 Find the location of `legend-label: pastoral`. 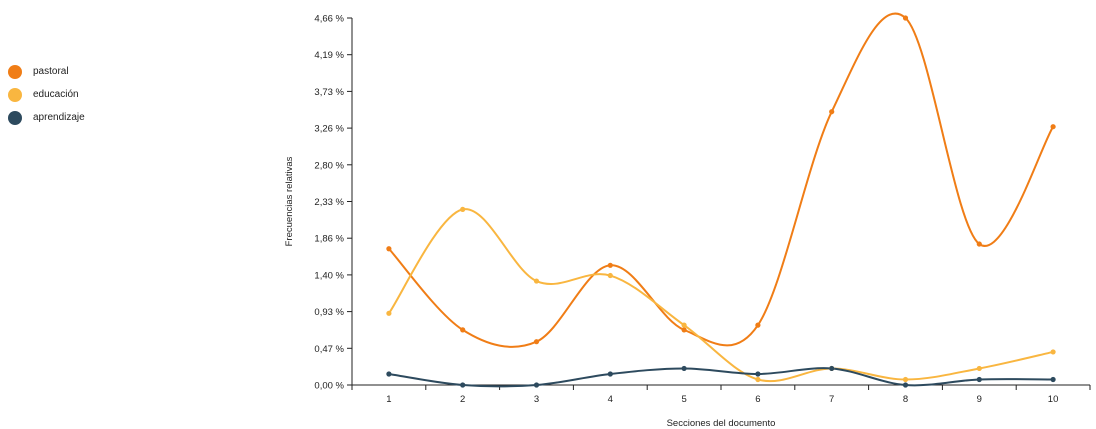

legend-label: pastoral is located at coordinates (51, 71).